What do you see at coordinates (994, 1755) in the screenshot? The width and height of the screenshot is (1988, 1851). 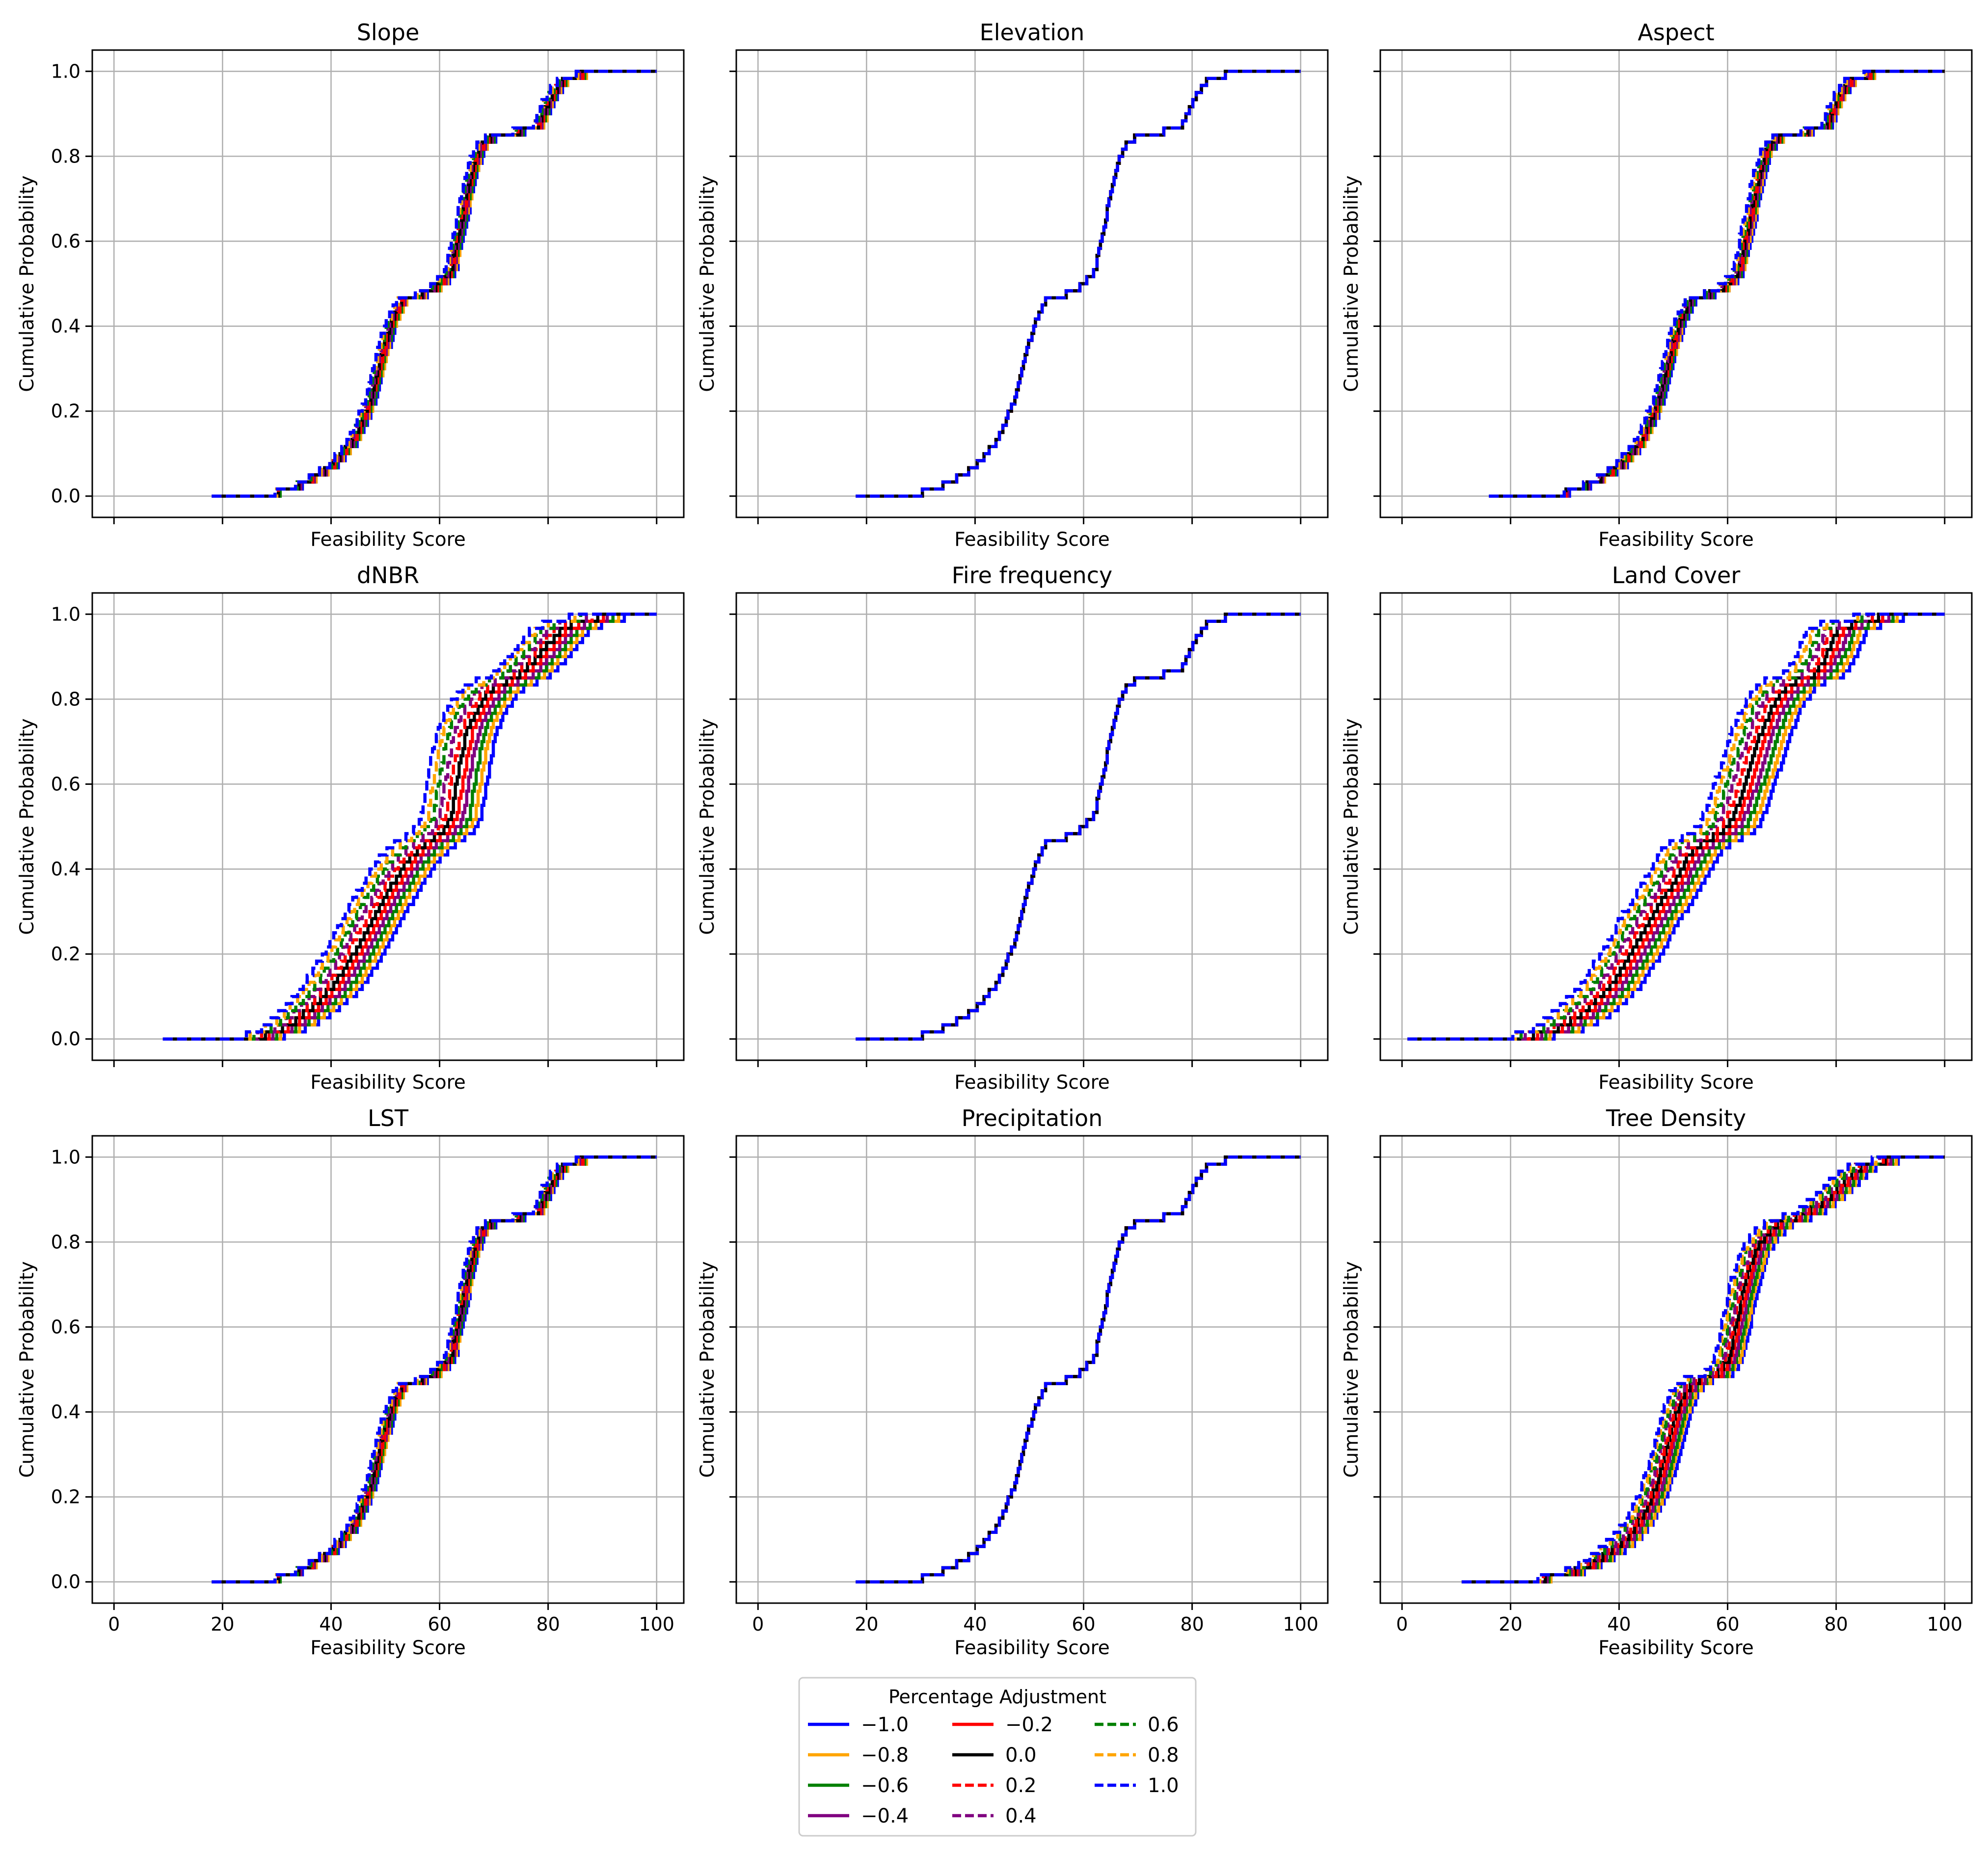 I see `legend-item: 0.0` at bounding box center [994, 1755].